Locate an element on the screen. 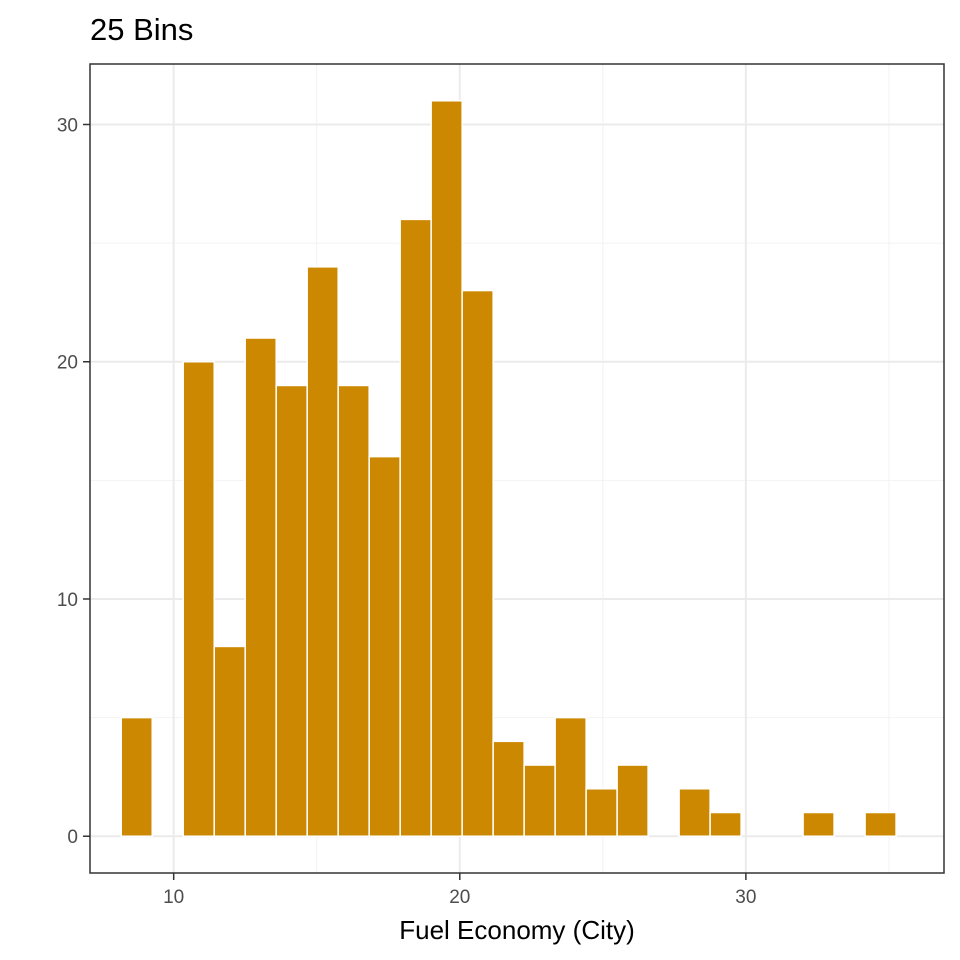  y-tick-label: 10 is located at coordinates (67, 600).